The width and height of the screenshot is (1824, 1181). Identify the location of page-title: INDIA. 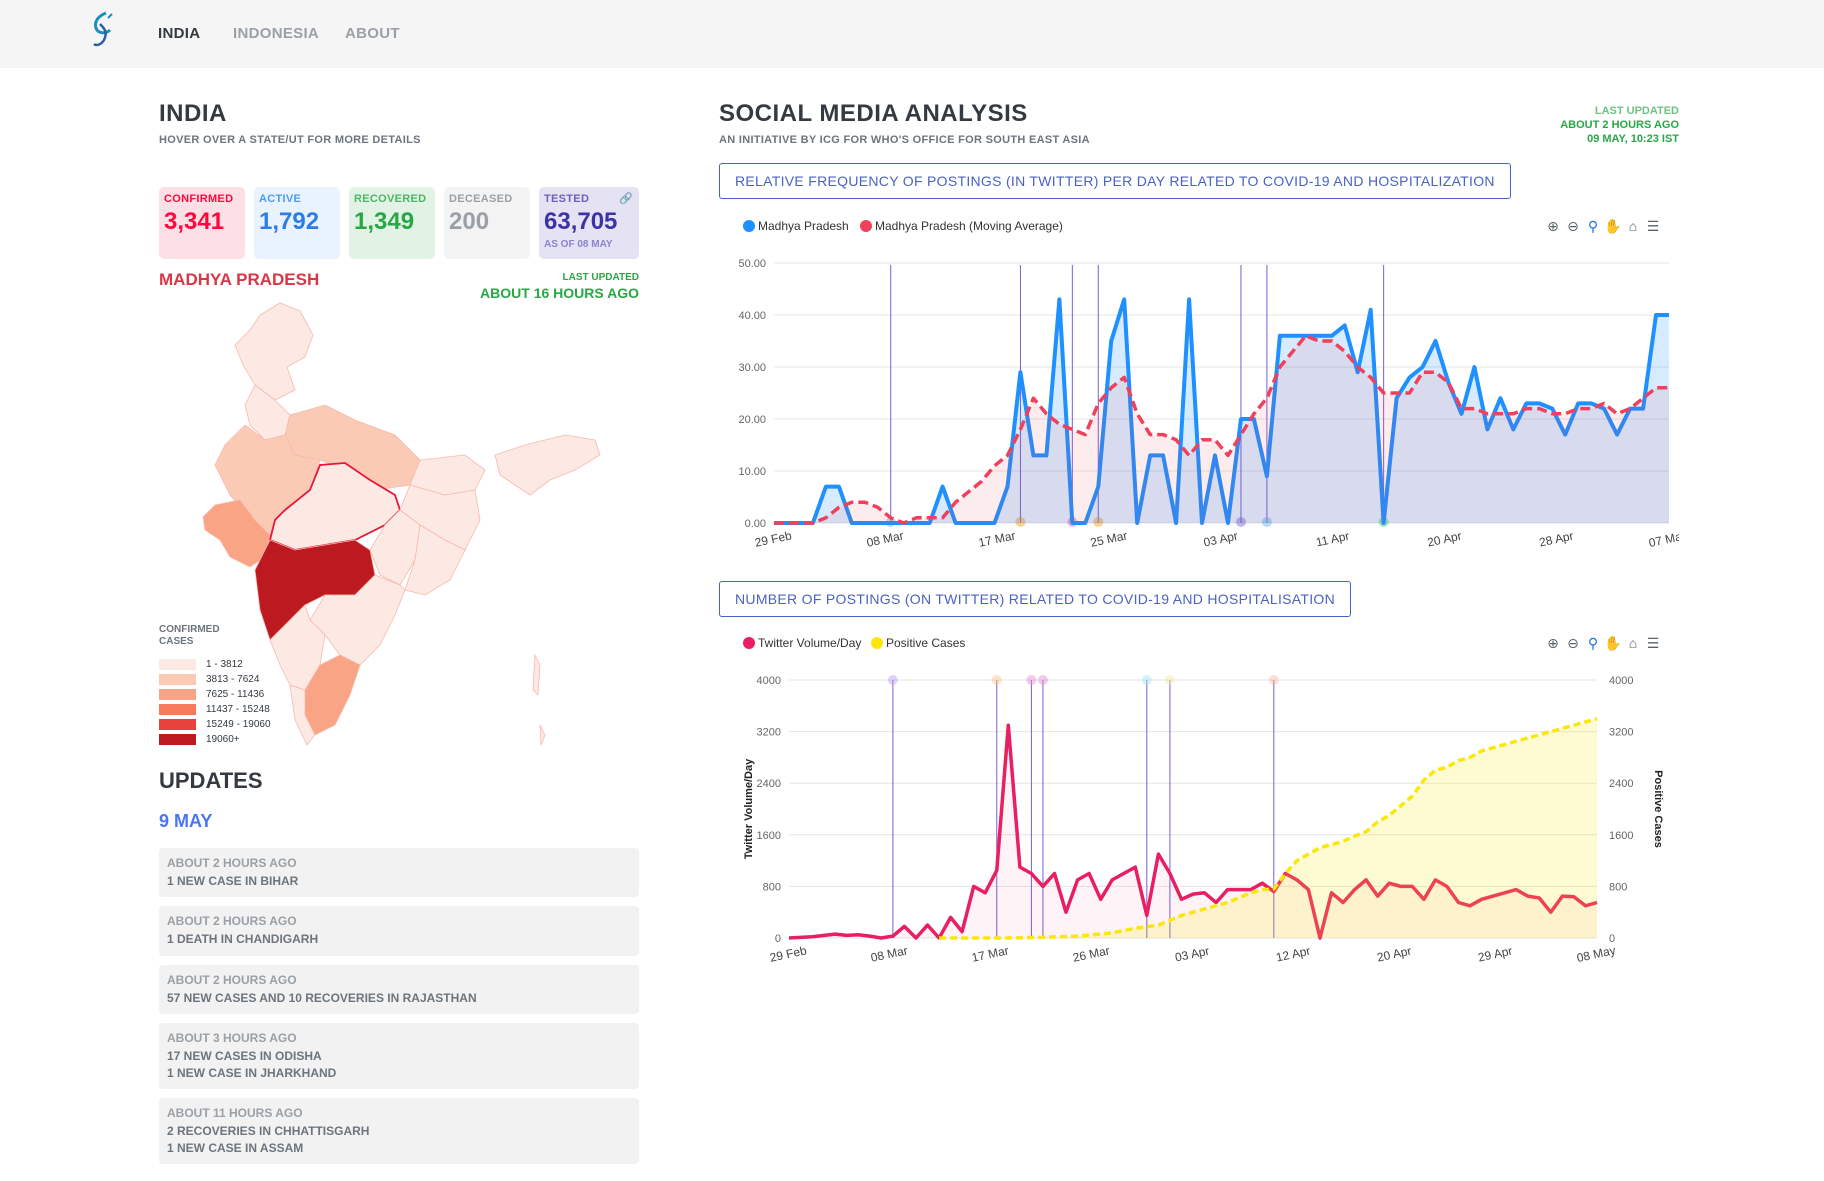
(193, 113).